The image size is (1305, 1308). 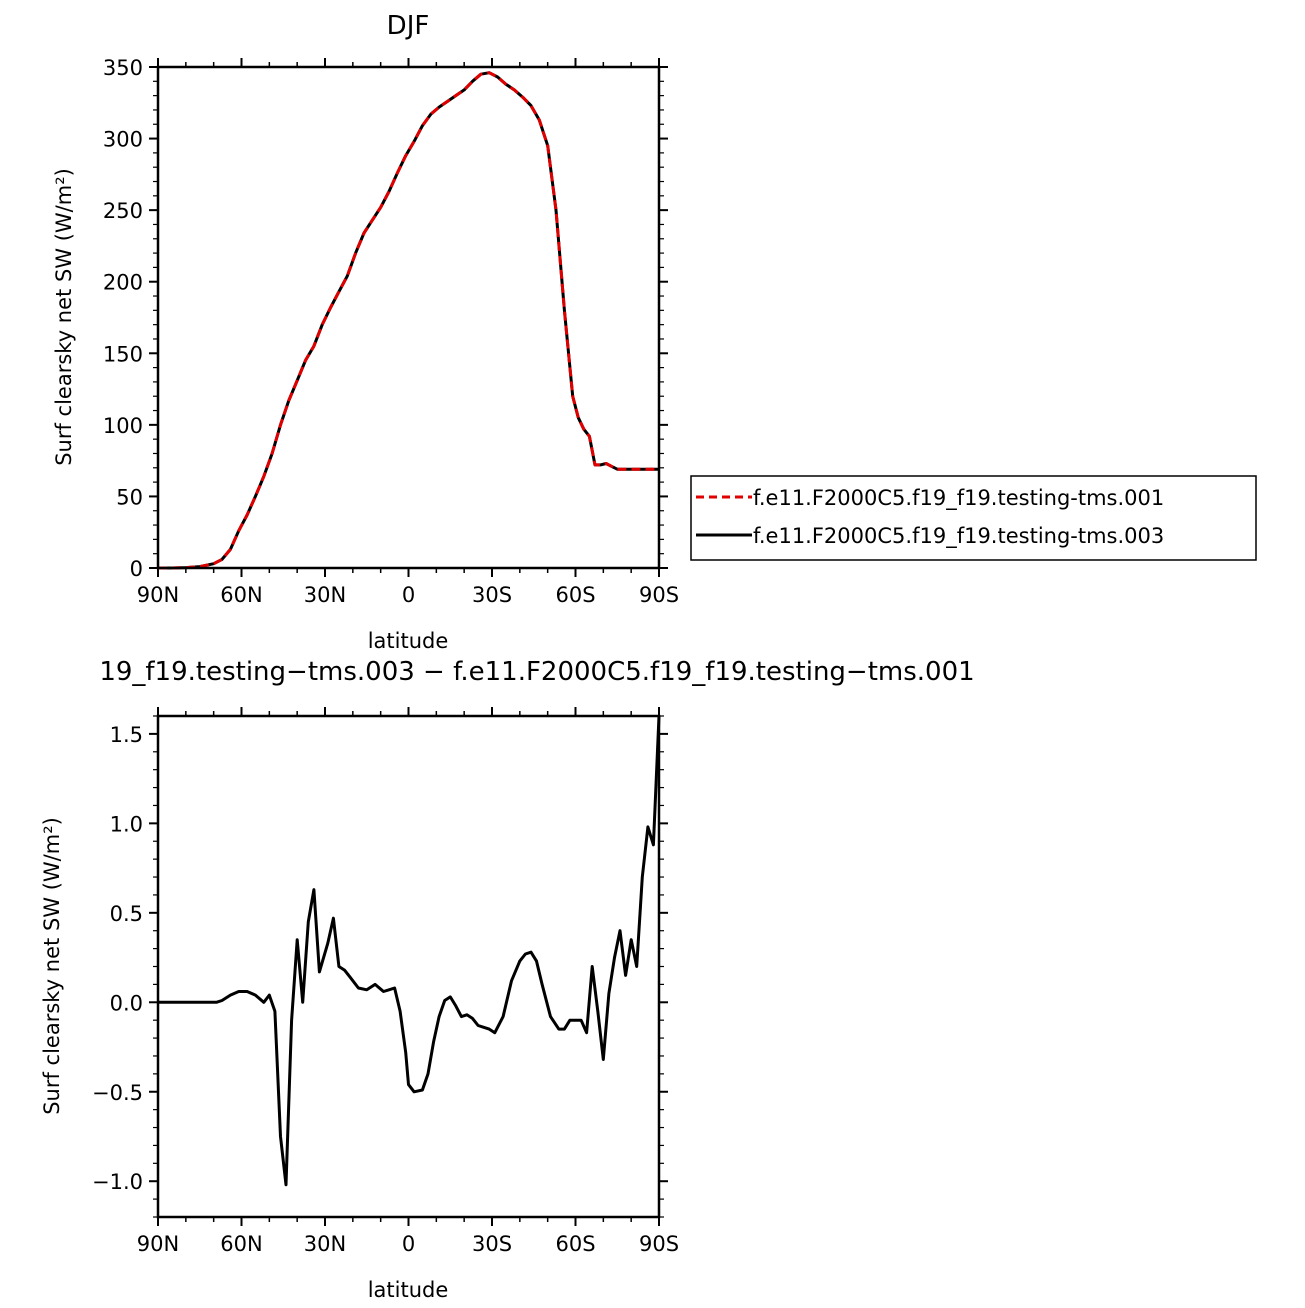 What do you see at coordinates (958, 536) in the screenshot?
I see `legend-label-series-2: f.e11.F2000C5.f19_f19.testing-tms.003` at bounding box center [958, 536].